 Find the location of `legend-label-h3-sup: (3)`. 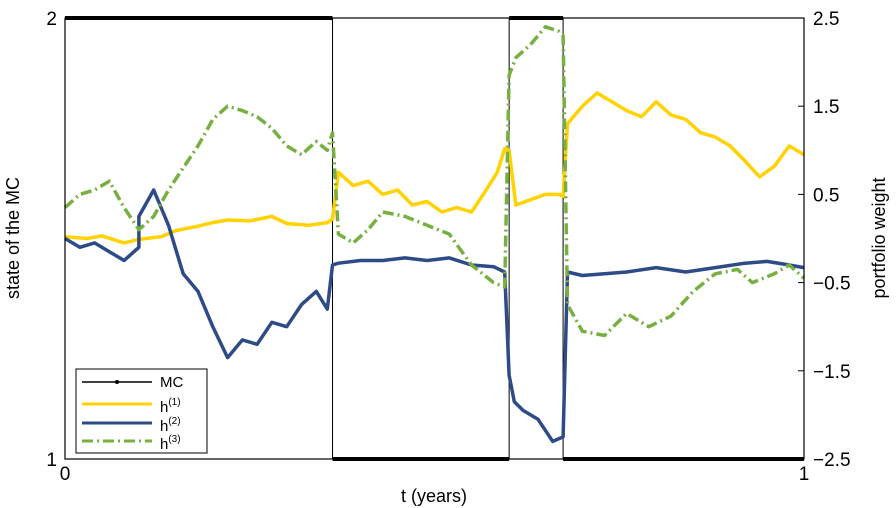

legend-label-h3-sup: (3) is located at coordinates (174, 439).